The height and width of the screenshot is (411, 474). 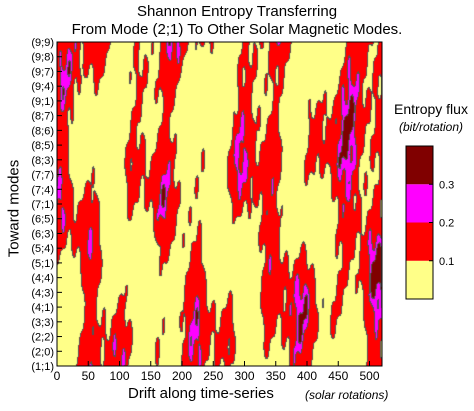 What do you see at coordinates (446, 185) in the screenshot?
I see `legend-tick-label: 0.3` at bounding box center [446, 185].